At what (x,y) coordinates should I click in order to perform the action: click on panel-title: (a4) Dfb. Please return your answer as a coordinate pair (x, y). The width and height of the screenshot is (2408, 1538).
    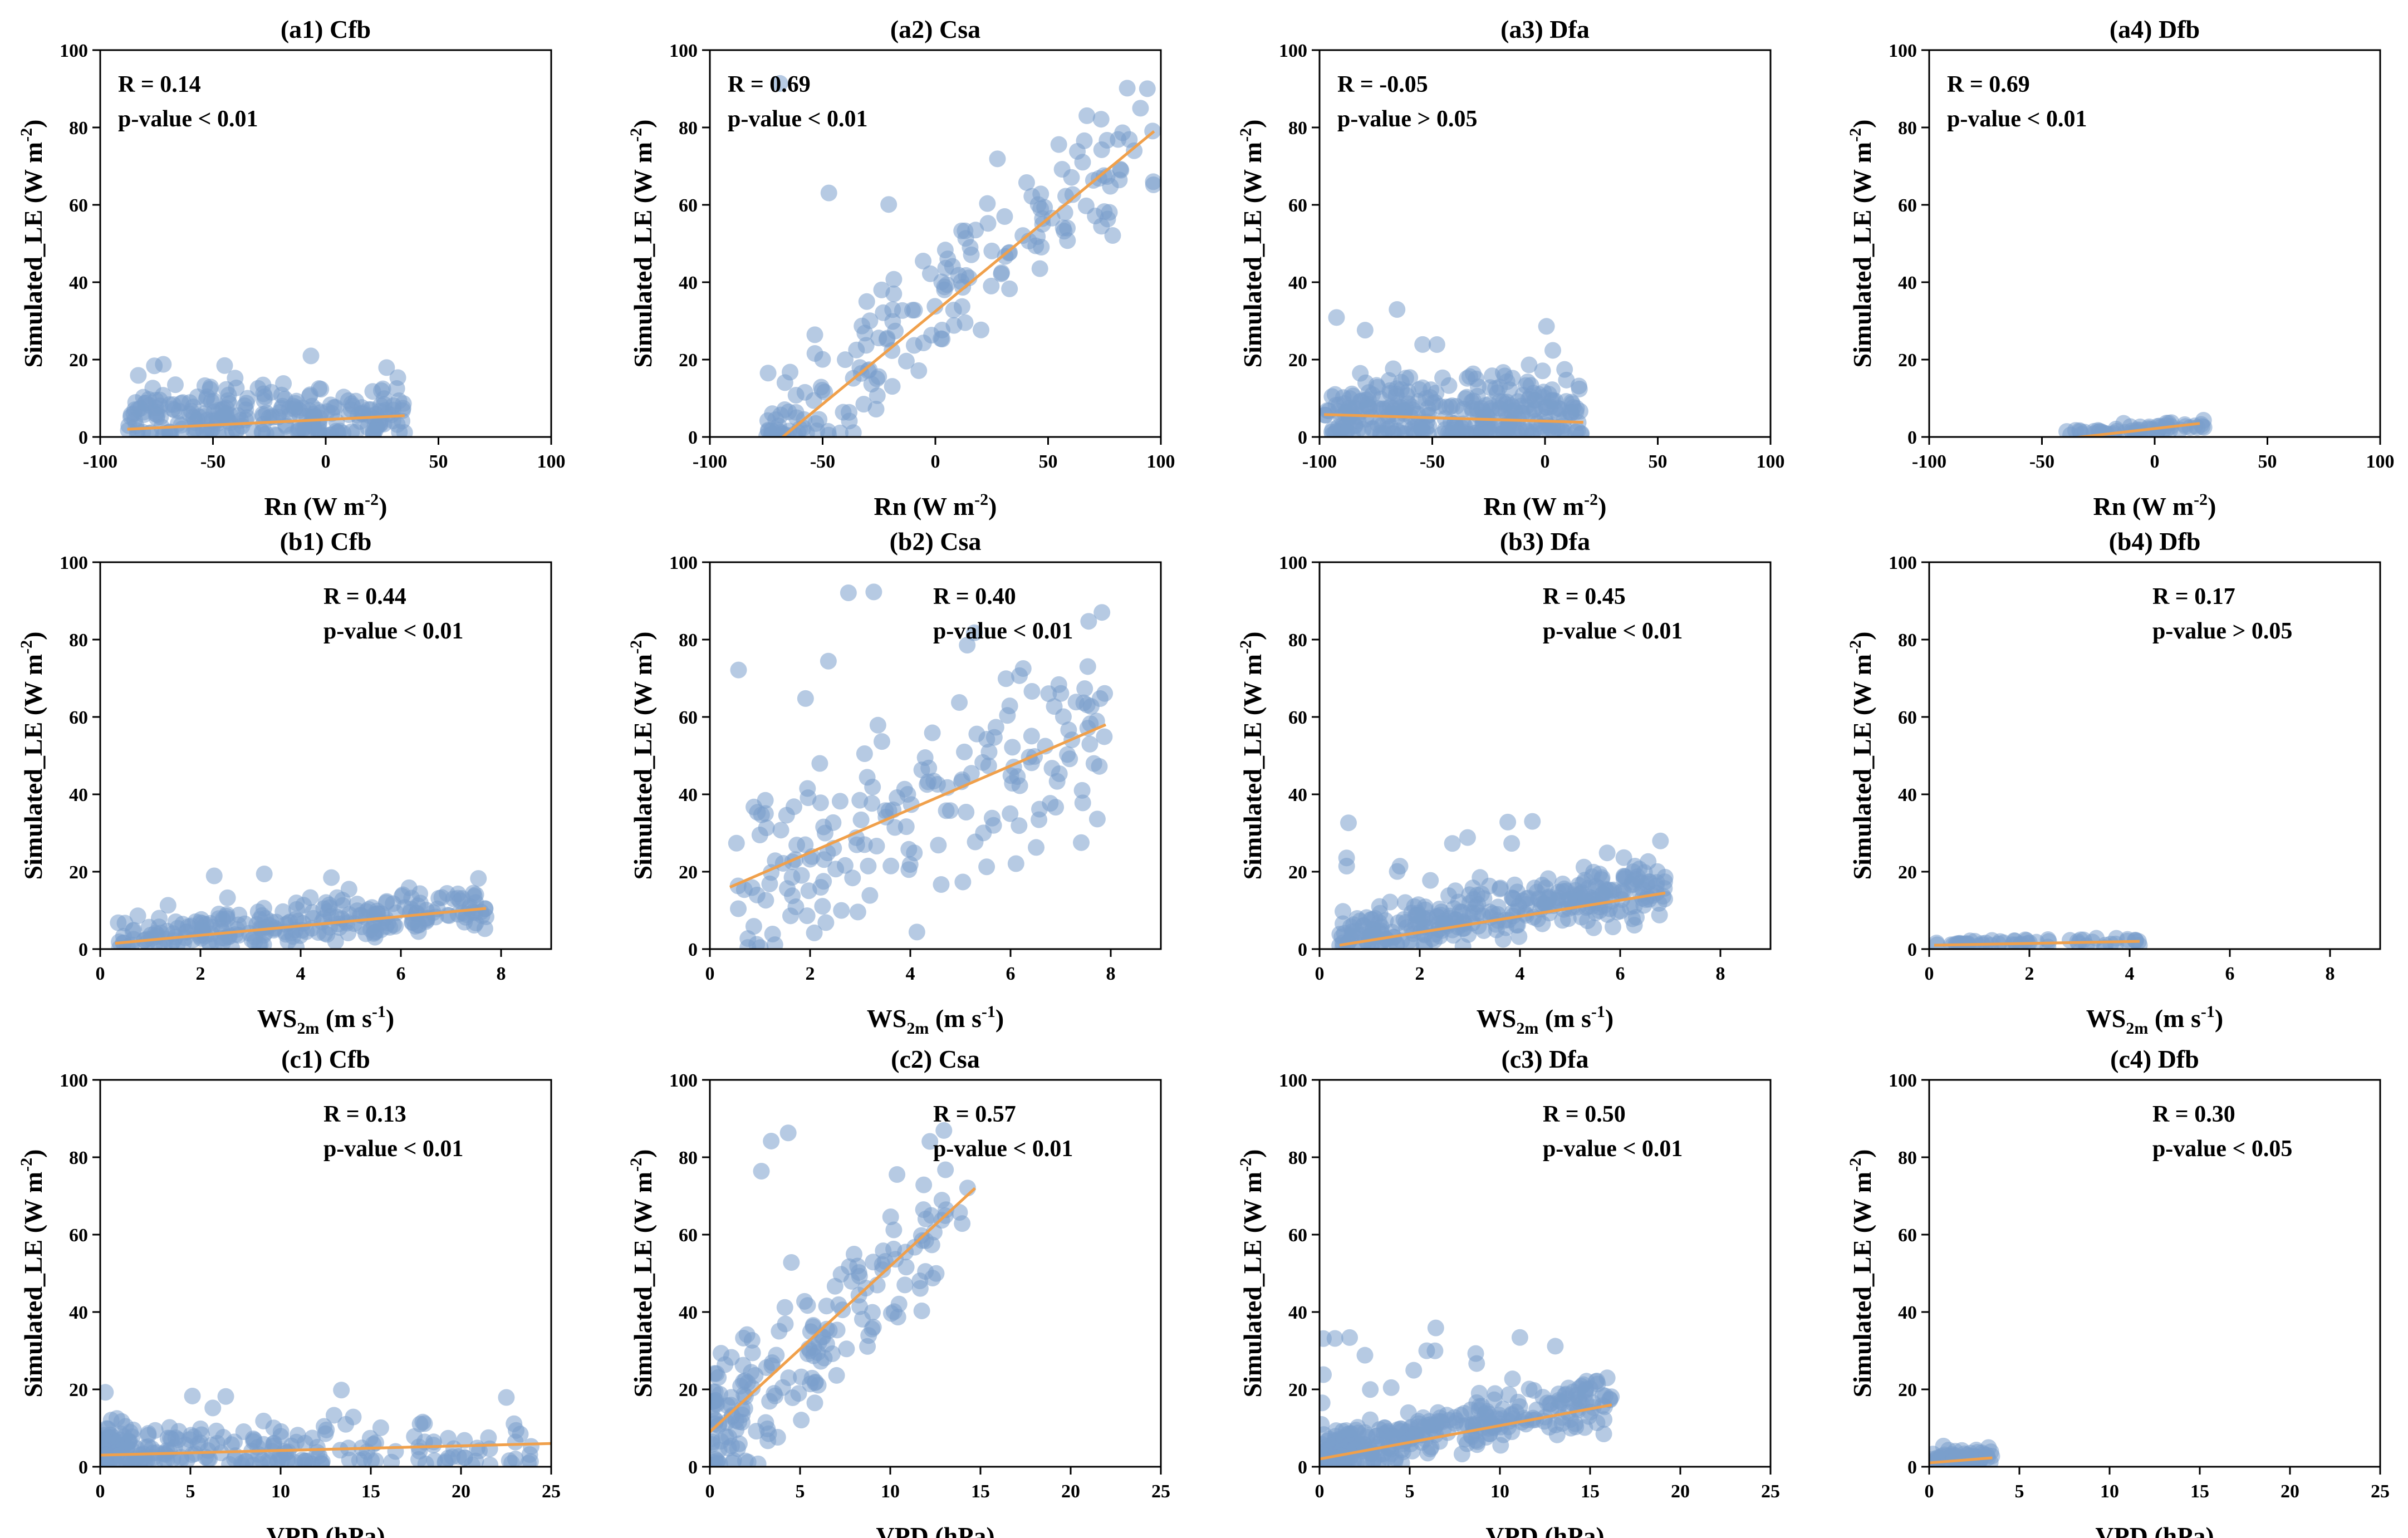
    Looking at the image, I should click on (2155, 29).